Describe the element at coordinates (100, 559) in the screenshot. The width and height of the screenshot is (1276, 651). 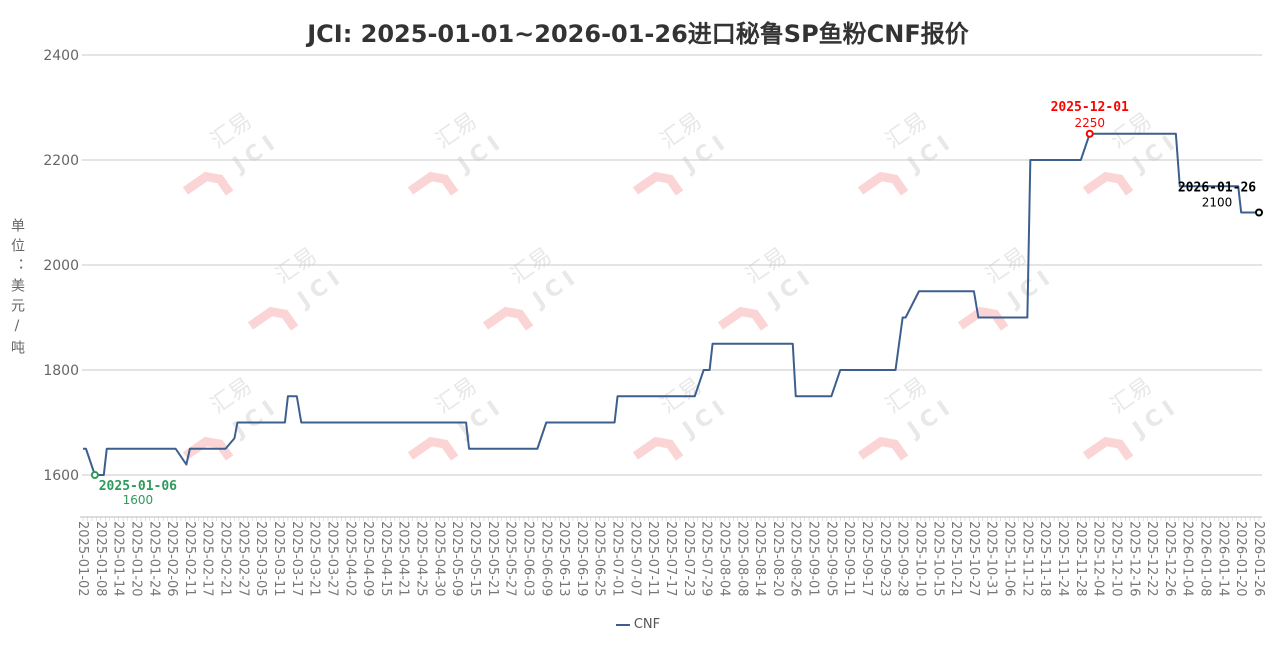
I see `x-tick-label: 2025-01-08` at that location.